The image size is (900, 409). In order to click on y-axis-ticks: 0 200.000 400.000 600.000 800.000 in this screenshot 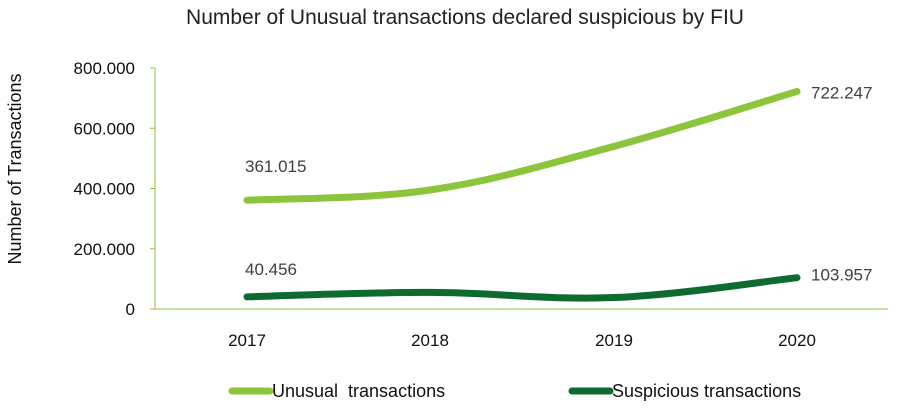, I will do `click(114, 189)`.